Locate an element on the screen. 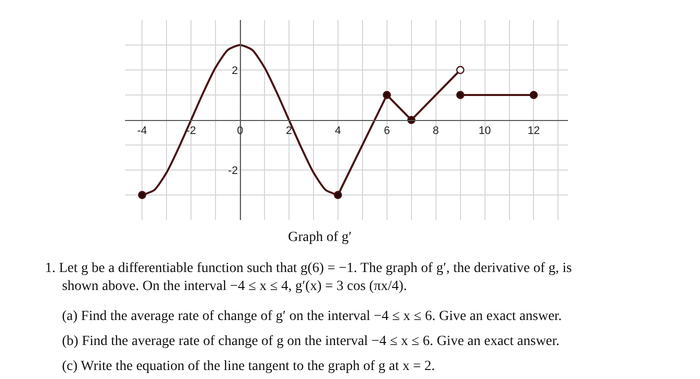 The image size is (700, 379). x-tick-label: 12 is located at coordinates (534, 131).